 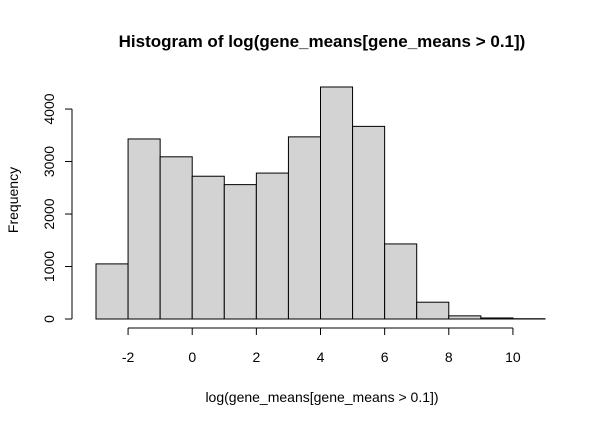 What do you see at coordinates (321, 357) in the screenshot?
I see `x-tick-label: 4` at bounding box center [321, 357].